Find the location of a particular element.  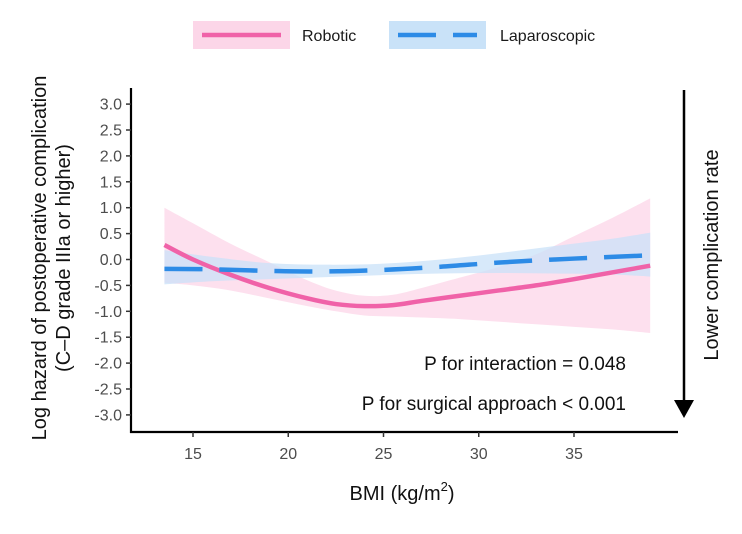

line-robotic is located at coordinates (407, 275).